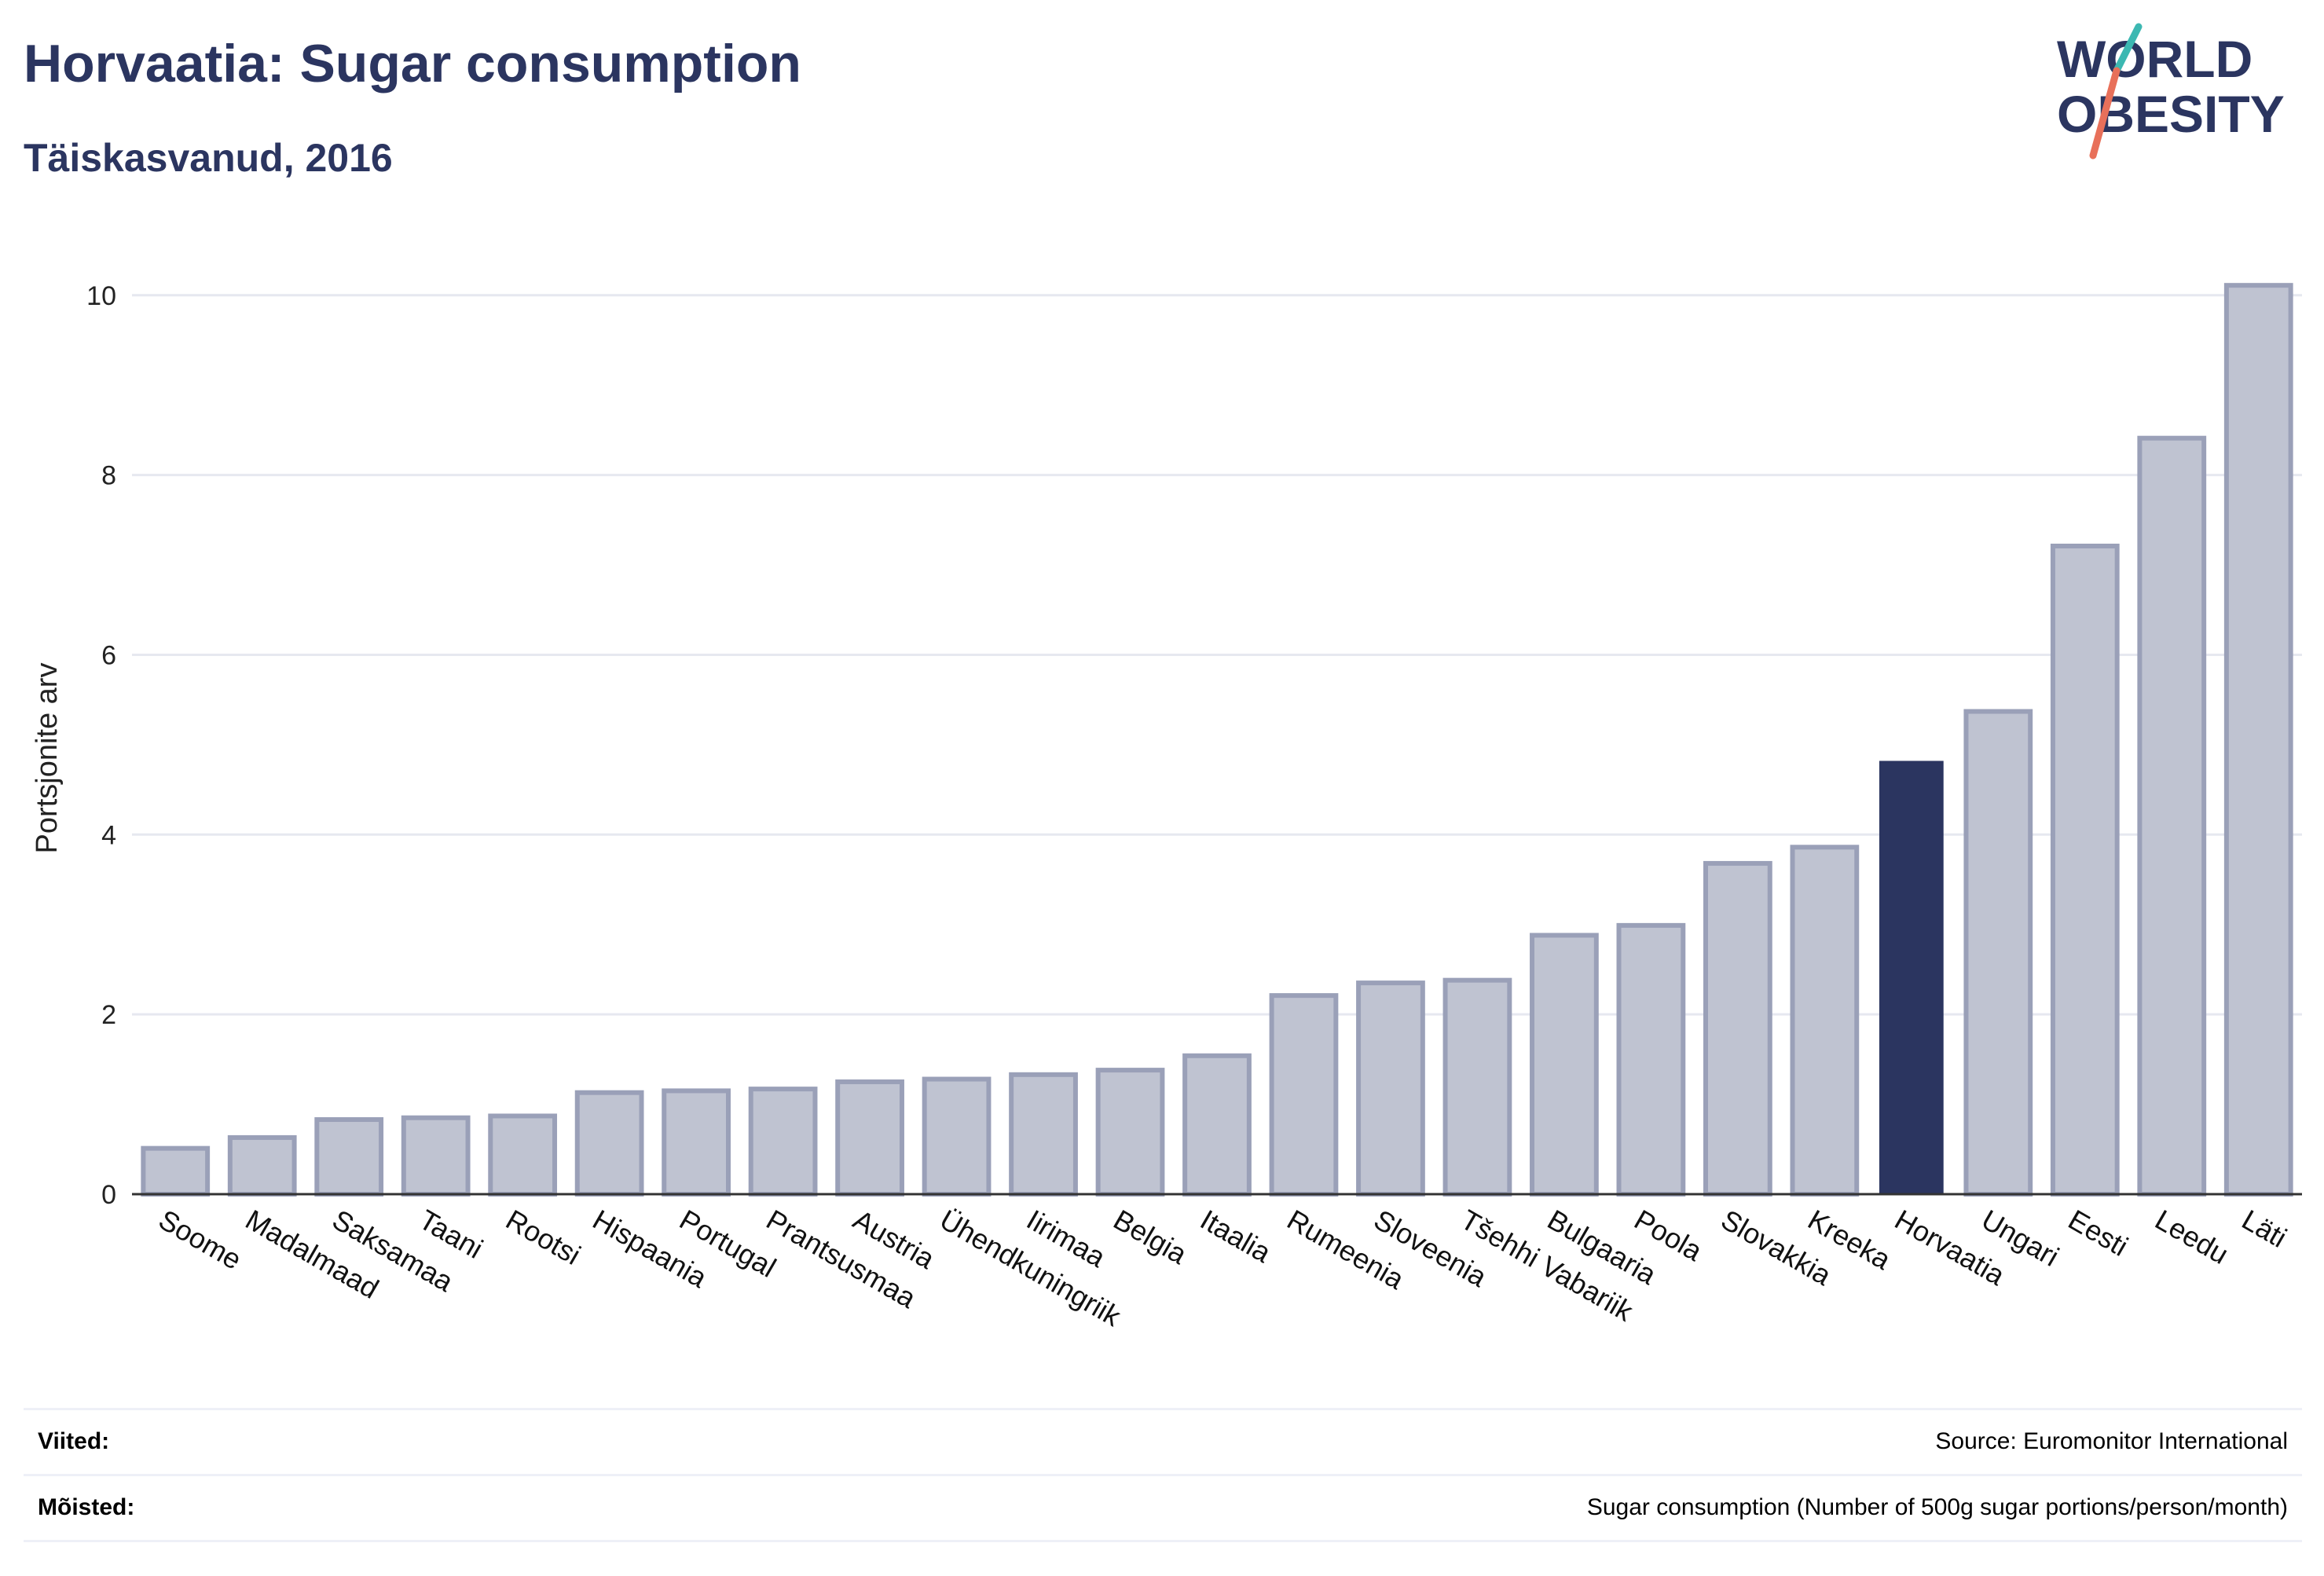 This screenshot has height=1576, width=2324. I want to click on bar-ühendkuningriik, so click(957, 1136).